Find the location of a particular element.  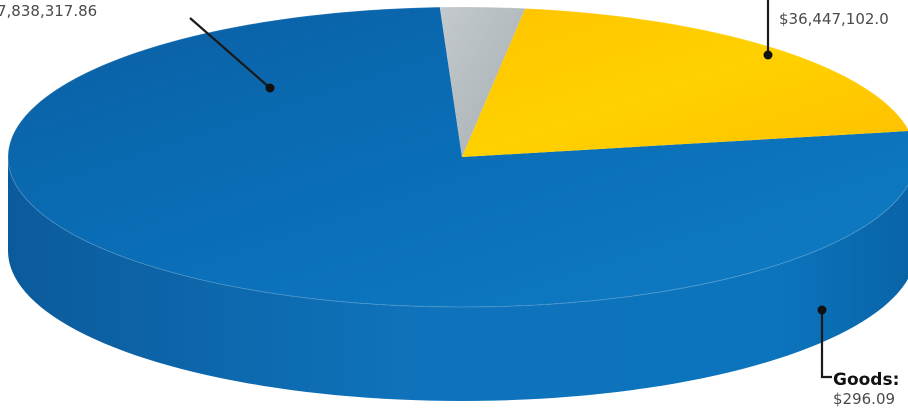

callout-slice-3: Goods: $296.09 is located at coordinates (866, 389).